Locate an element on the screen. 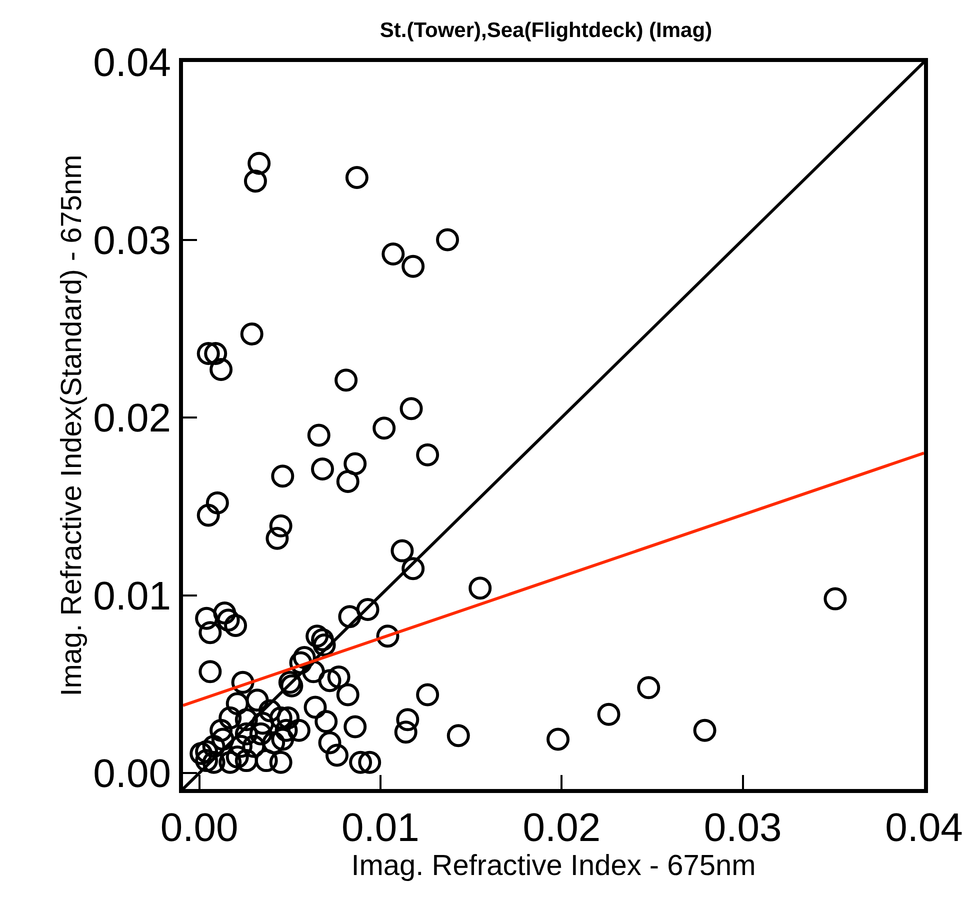 The image size is (975, 901). x-tick-label: 0.01 is located at coordinates (381, 828).